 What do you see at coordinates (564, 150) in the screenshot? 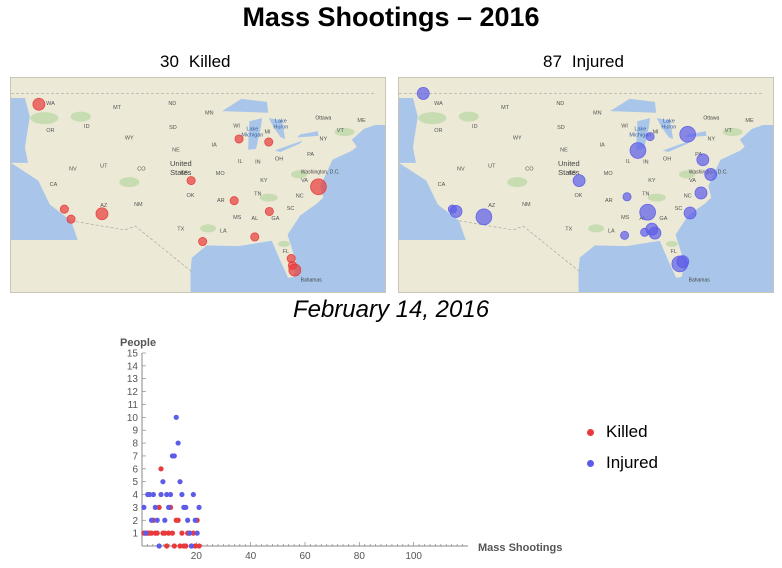
I see `injured-state-label-ne: NE` at bounding box center [564, 150].